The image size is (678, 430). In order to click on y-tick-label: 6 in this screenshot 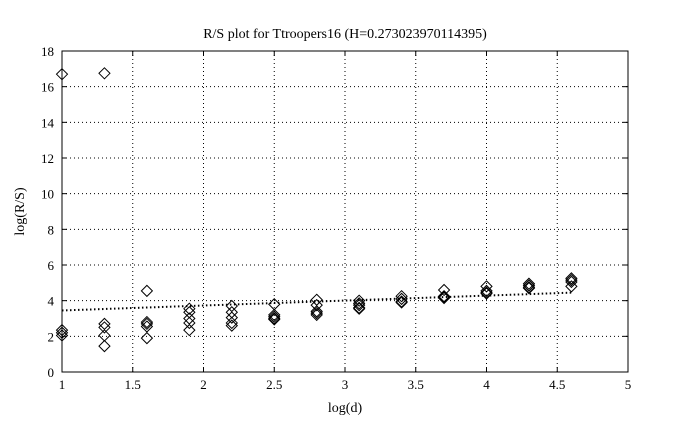, I will do `click(51, 265)`.